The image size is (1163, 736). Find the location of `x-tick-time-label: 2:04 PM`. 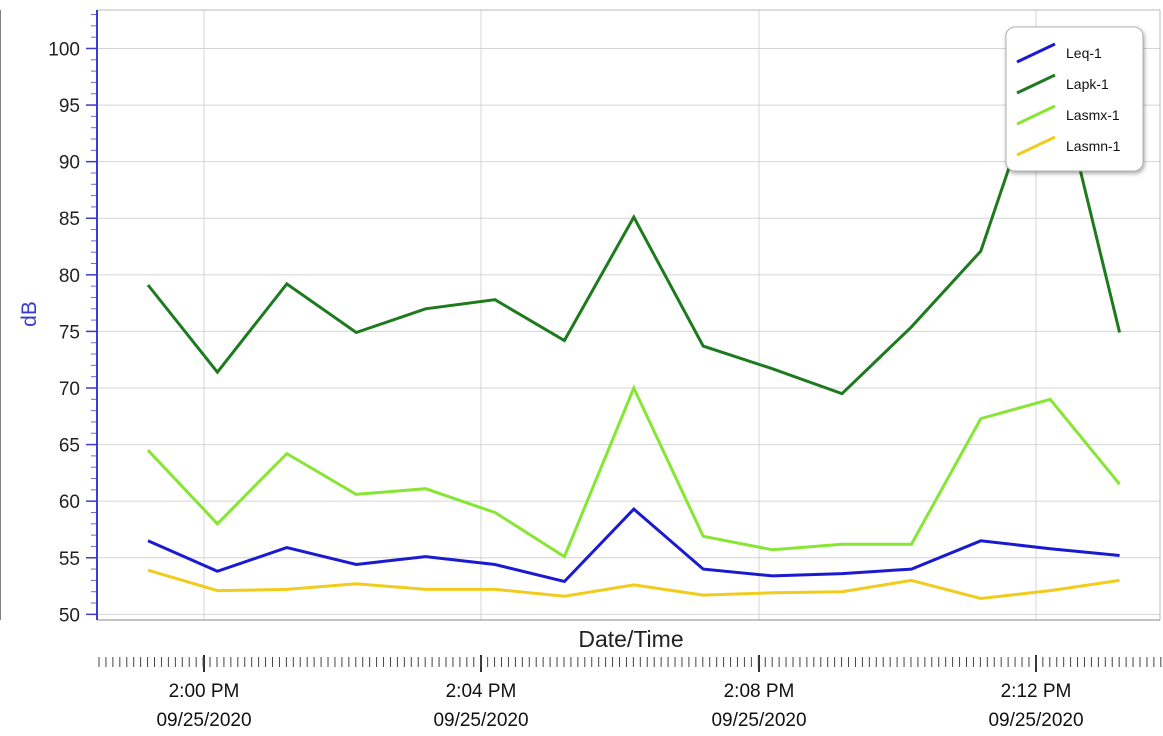

x-tick-time-label: 2:04 PM is located at coordinates (481, 691).